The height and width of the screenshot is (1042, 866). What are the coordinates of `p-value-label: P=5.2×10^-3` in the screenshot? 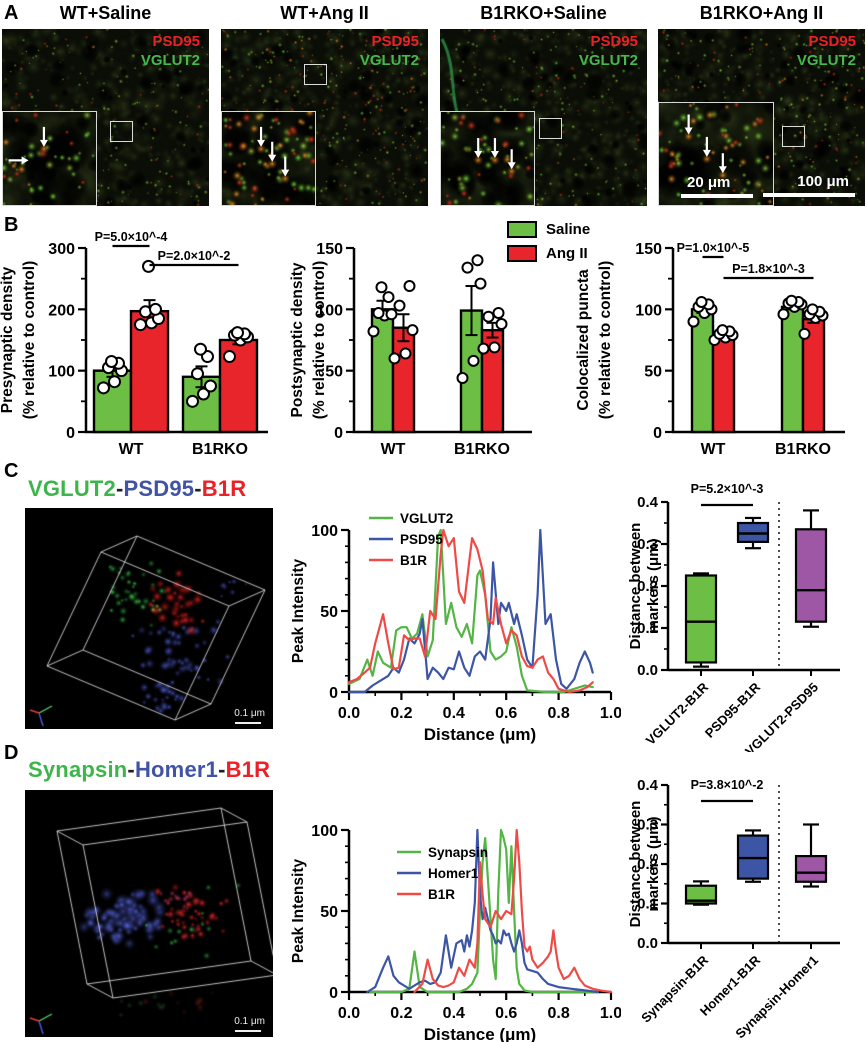 It's located at (727, 489).